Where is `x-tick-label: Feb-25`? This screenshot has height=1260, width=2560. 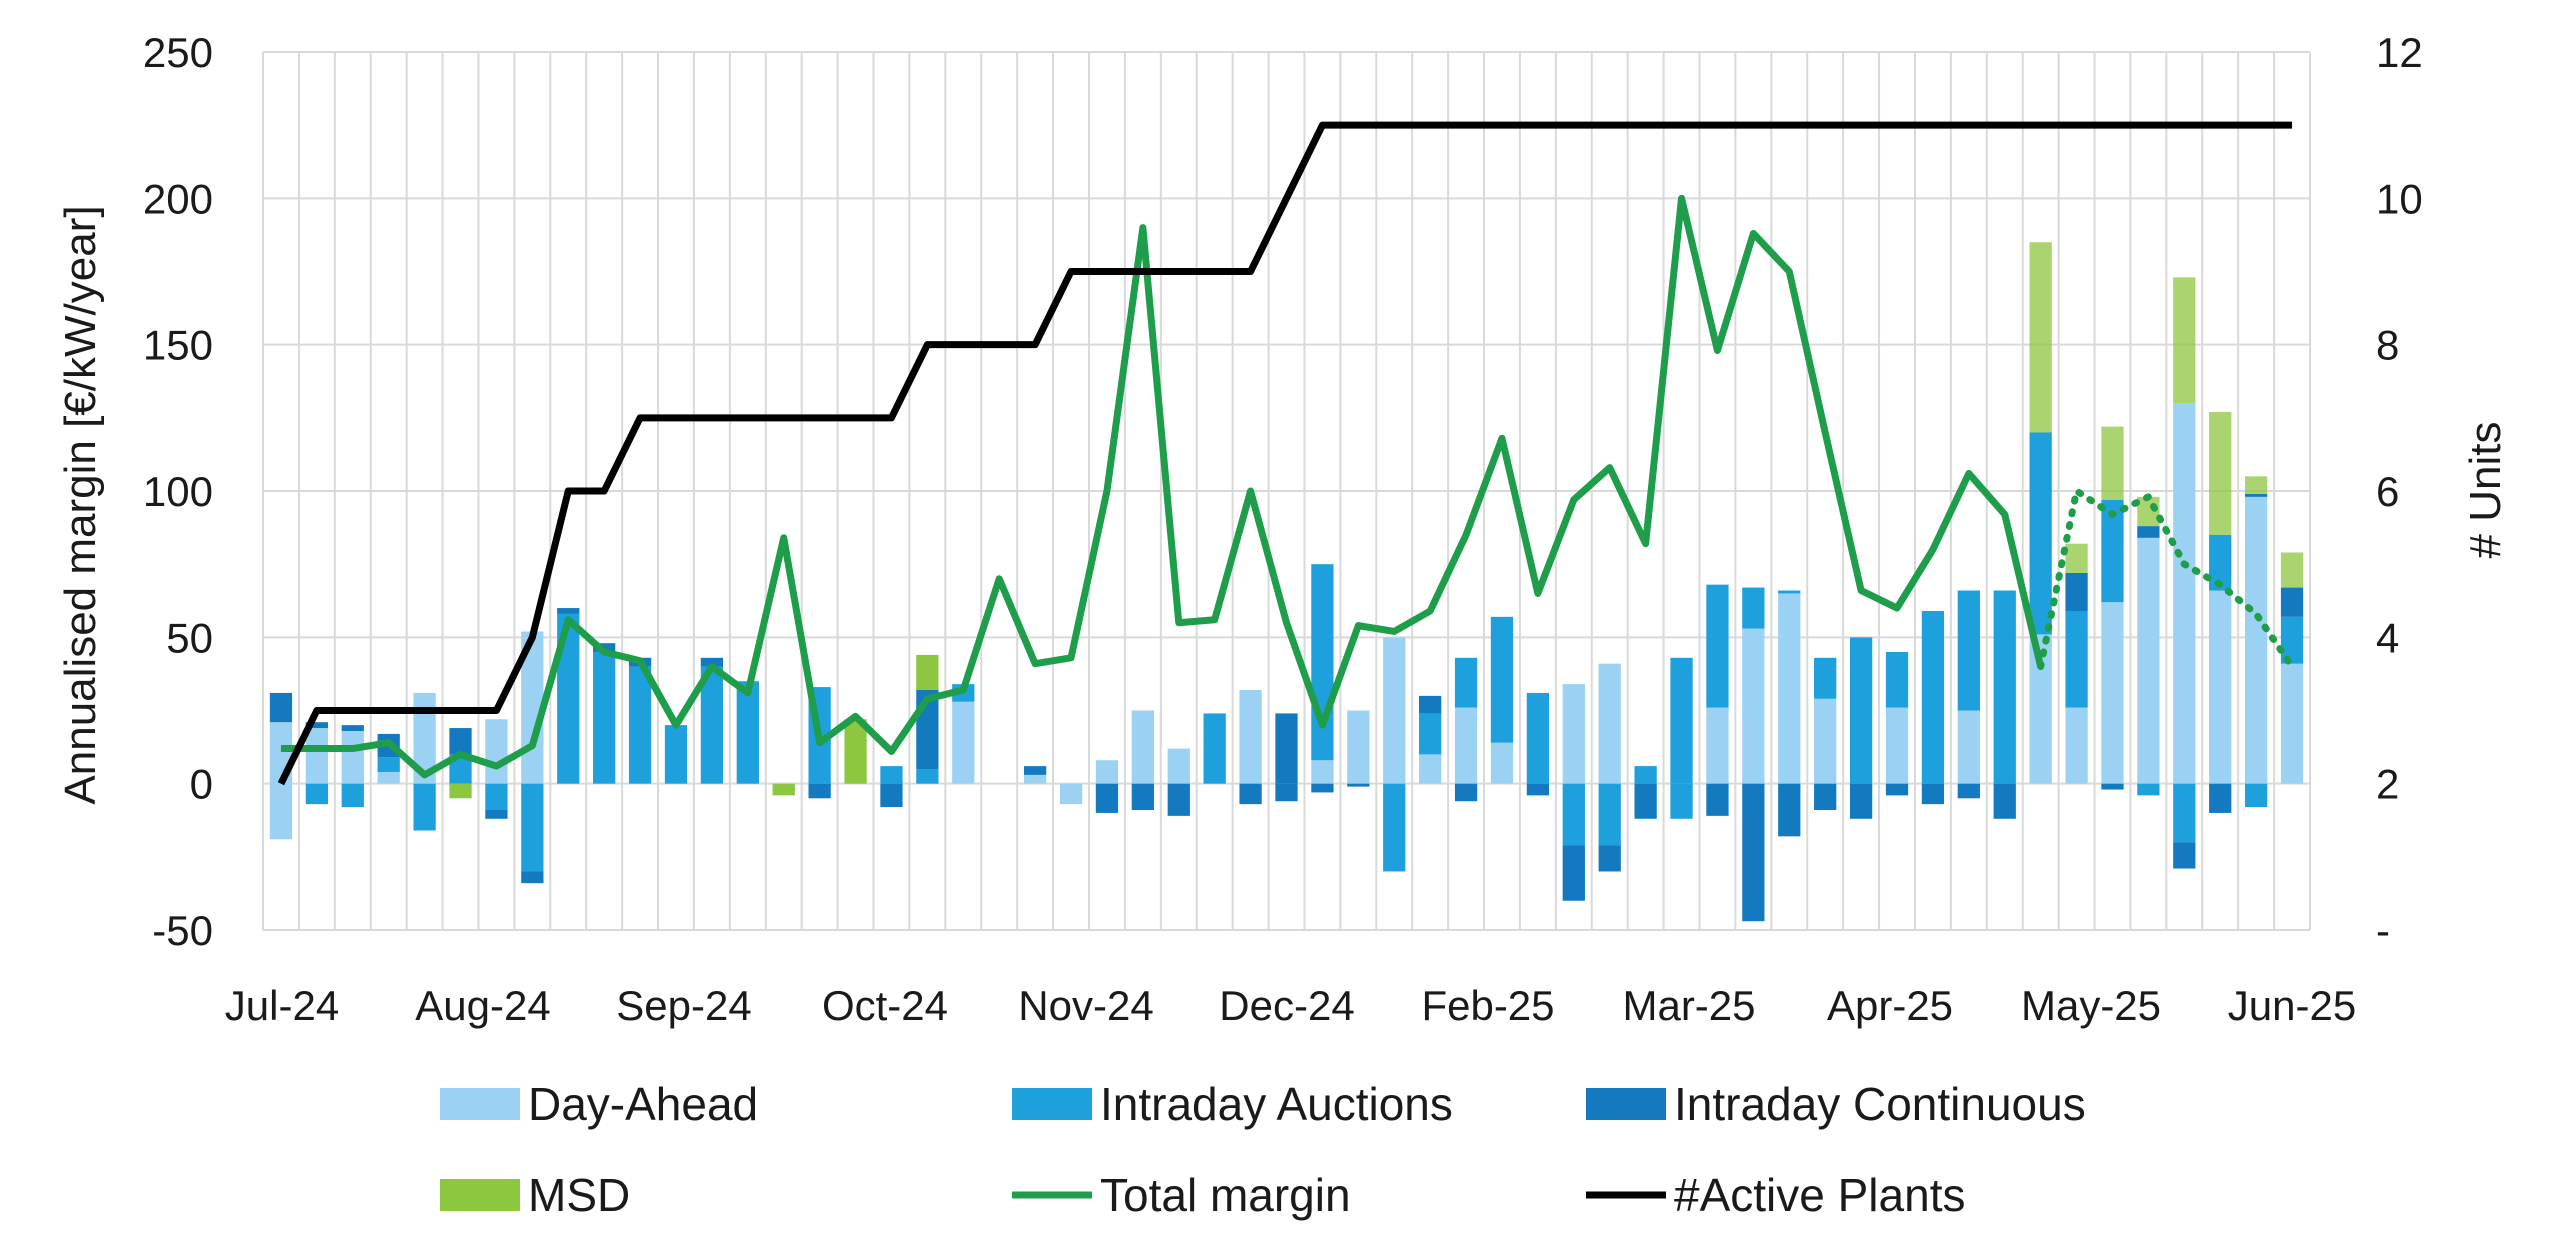 x-tick-label: Feb-25 is located at coordinates (1487, 1005).